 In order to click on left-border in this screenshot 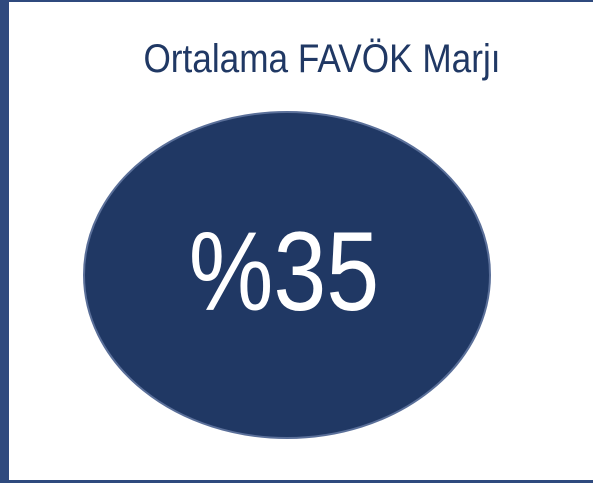, I will do `click(4, 241)`.